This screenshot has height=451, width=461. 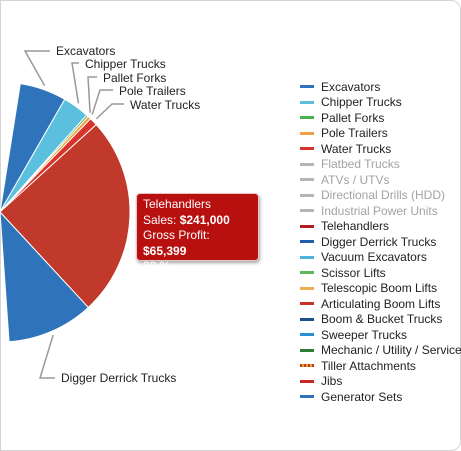 I want to click on legend-item: Pallet Forks, so click(x=380, y=118).